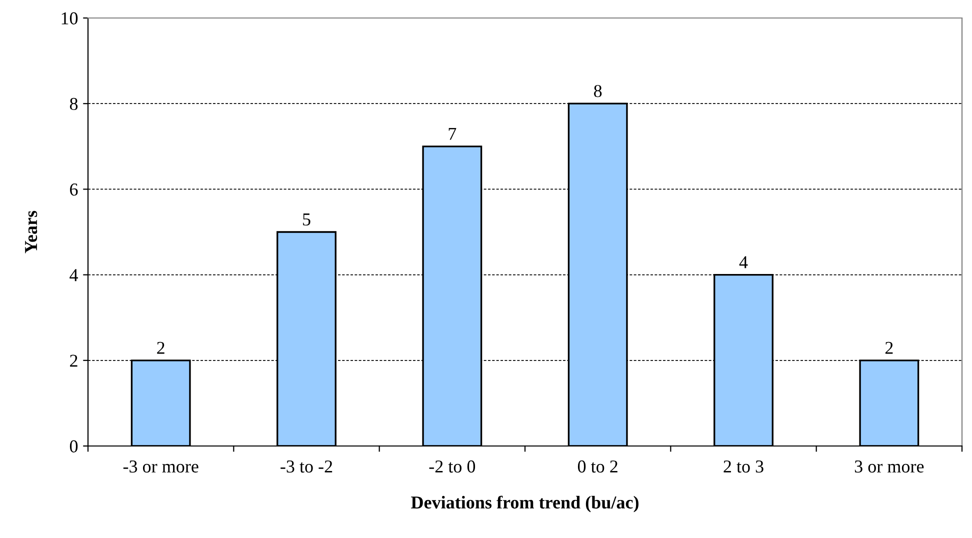  What do you see at coordinates (70, 18) in the screenshot?
I see `y-tick-label: 10` at bounding box center [70, 18].